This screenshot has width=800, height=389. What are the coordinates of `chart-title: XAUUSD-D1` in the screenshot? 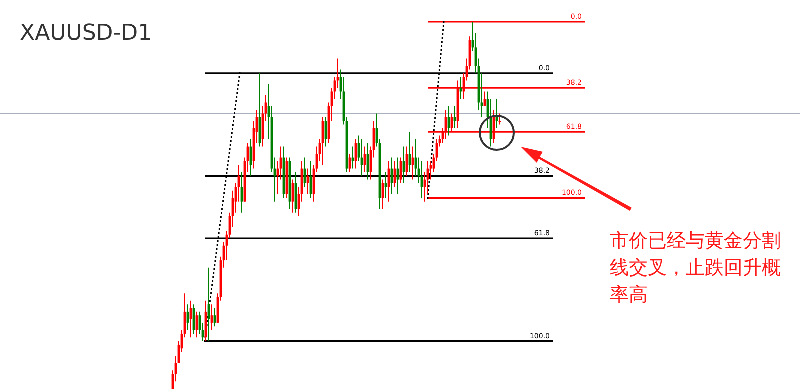 It's located at (86, 33).